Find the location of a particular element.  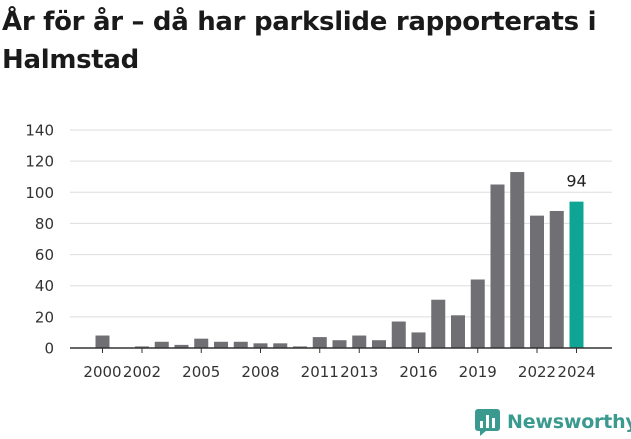

data-labels: 94 is located at coordinates (576, 181).